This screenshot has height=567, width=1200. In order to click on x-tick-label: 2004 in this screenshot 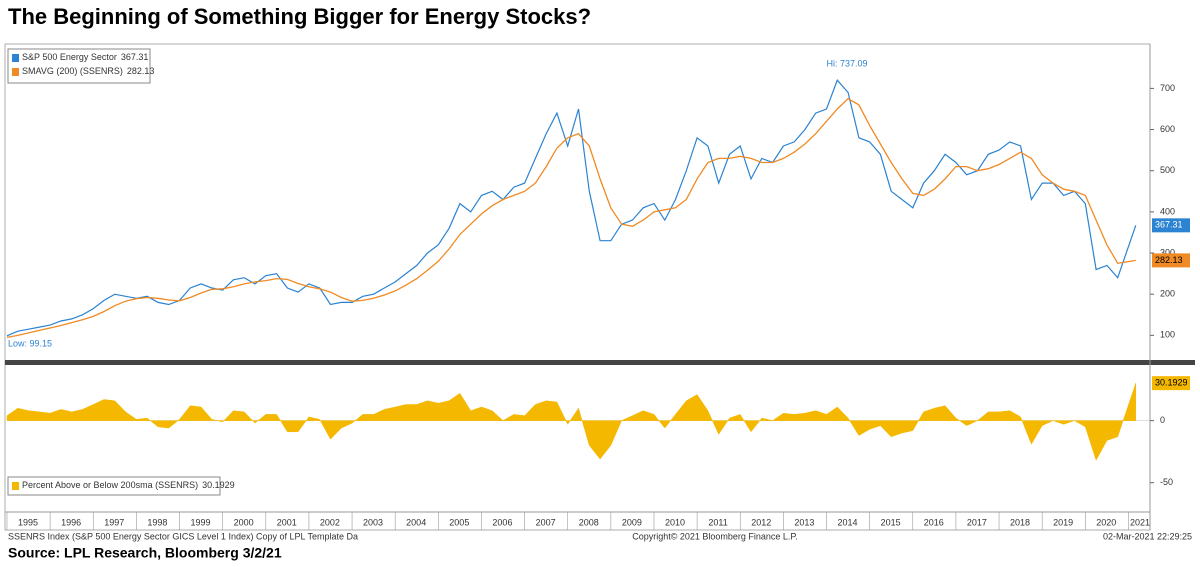, I will do `click(416, 522)`.